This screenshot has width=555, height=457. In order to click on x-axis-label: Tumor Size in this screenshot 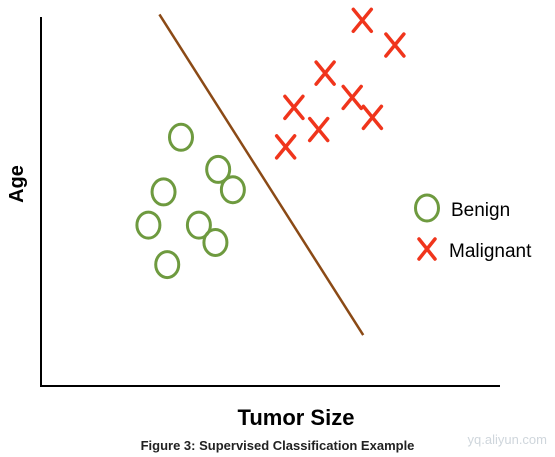, I will do `click(296, 417)`.